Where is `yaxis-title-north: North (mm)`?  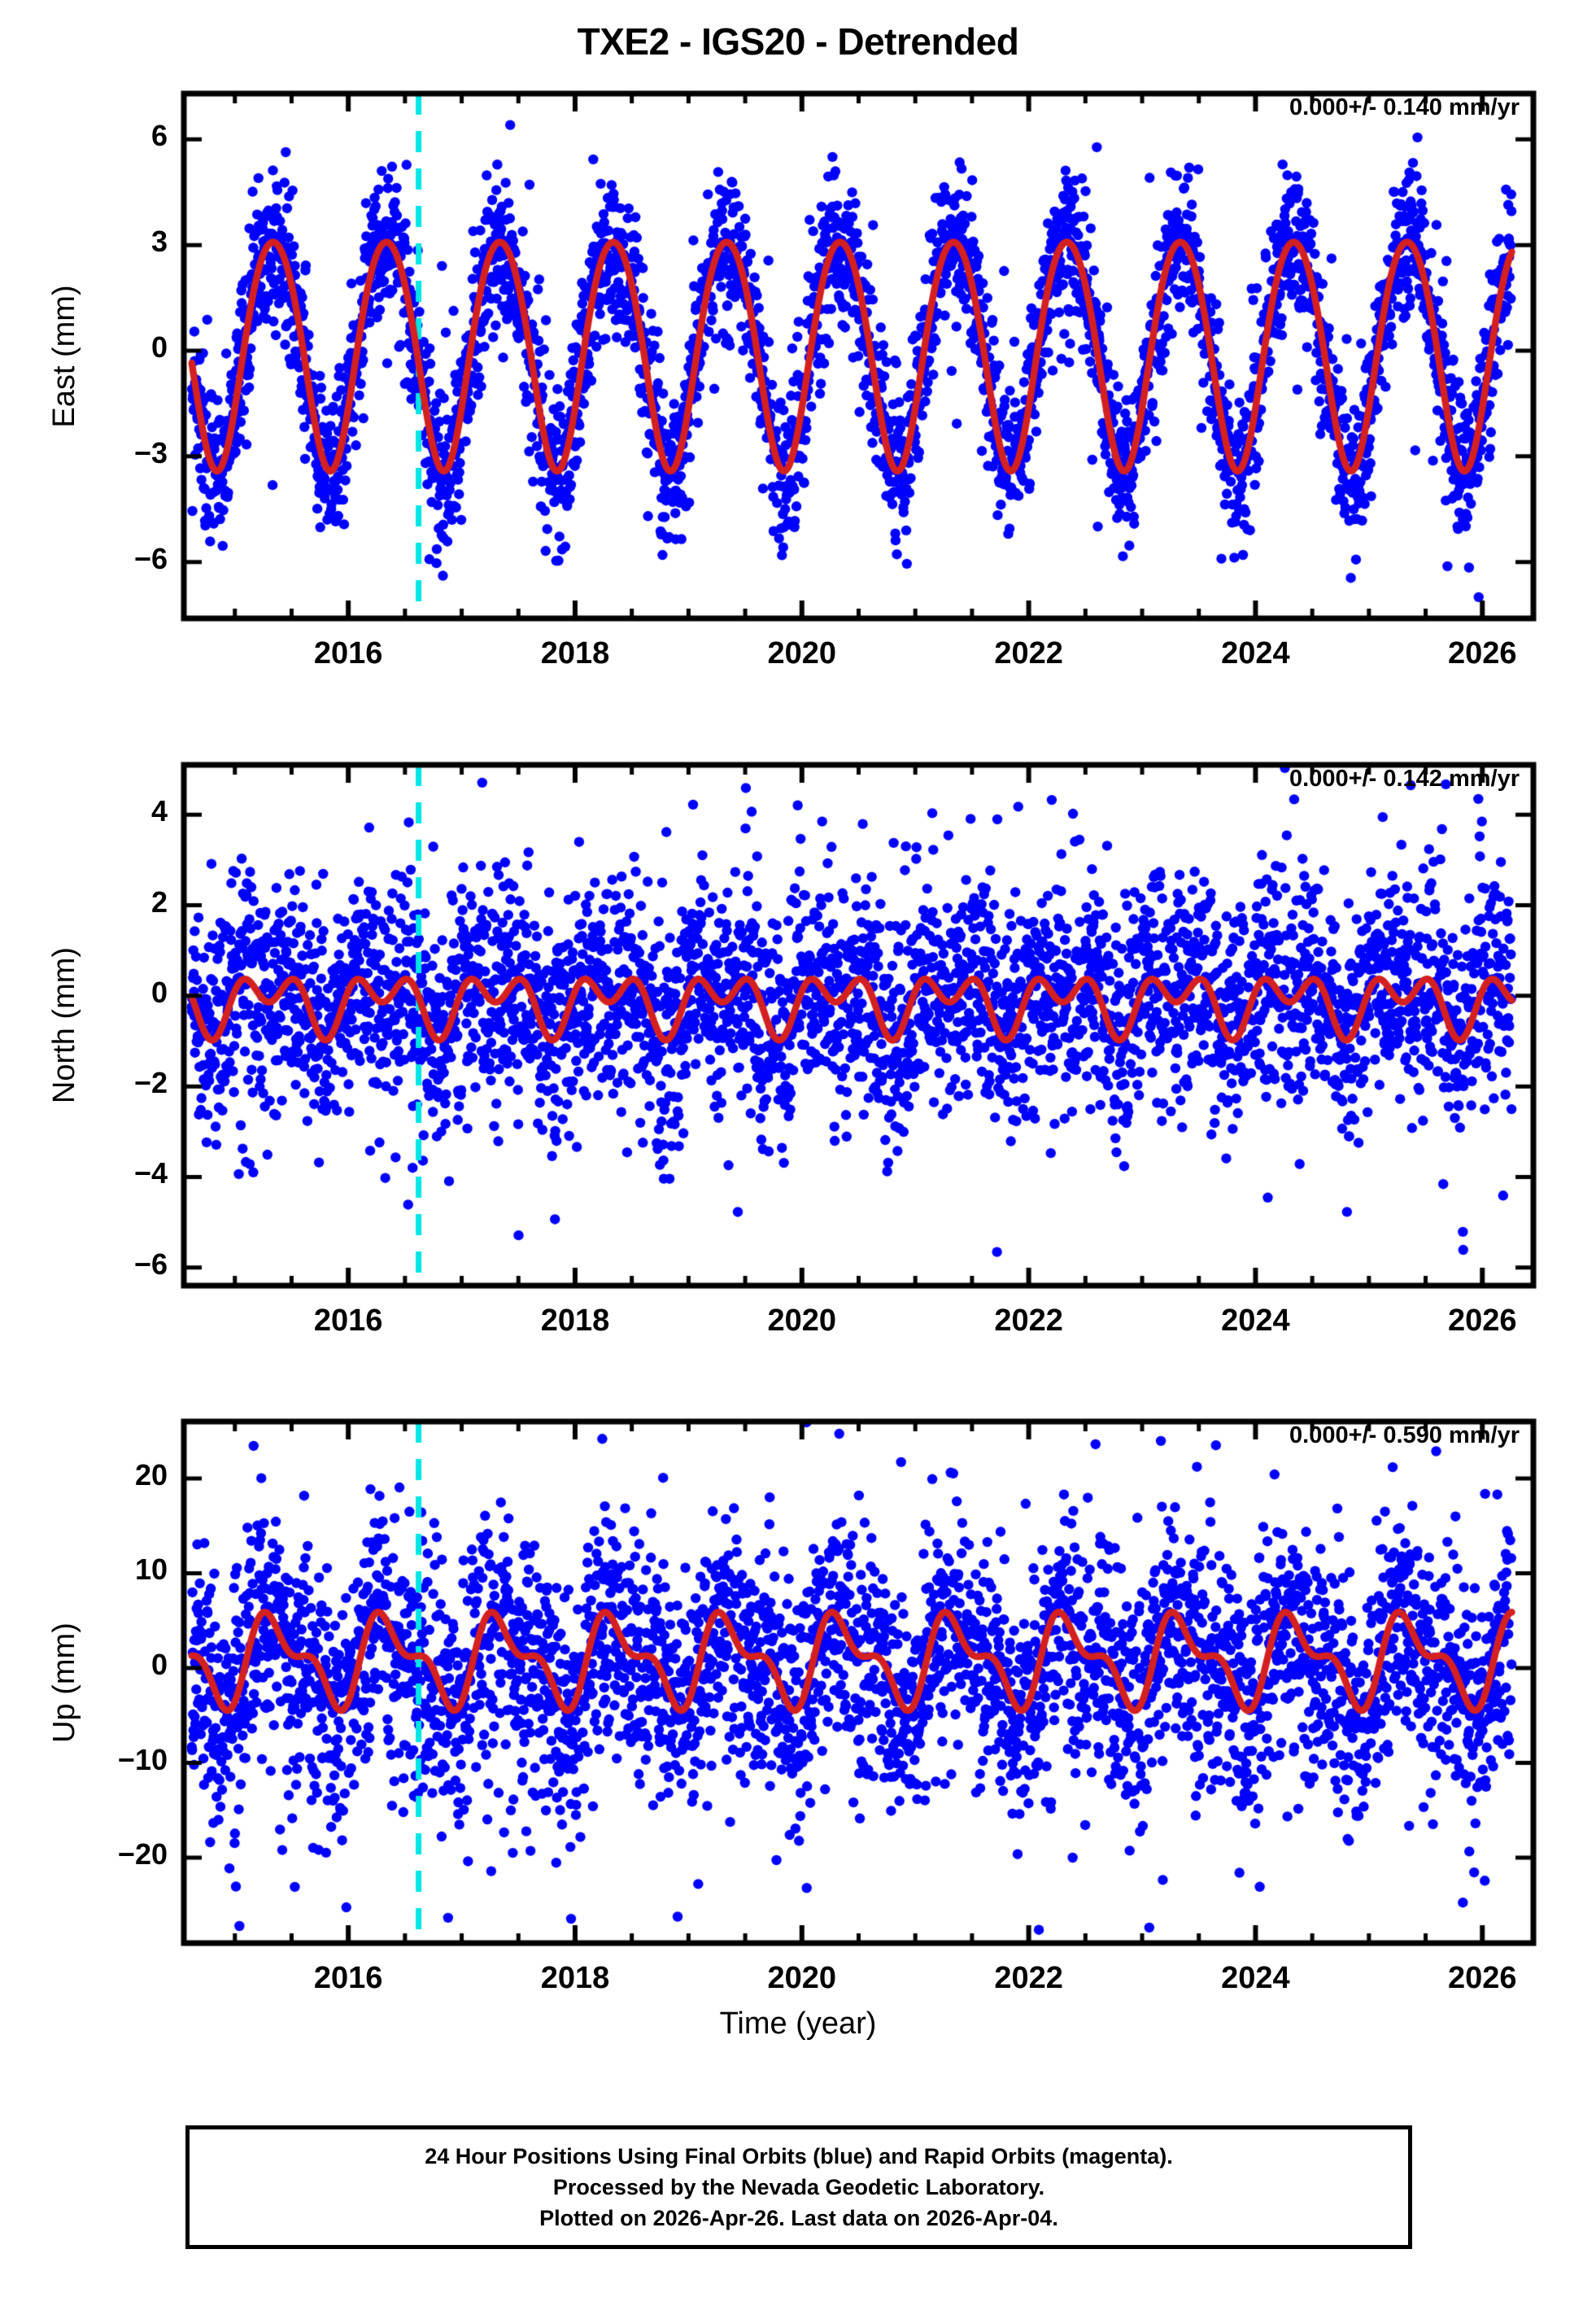 yaxis-title-north: North (mm) is located at coordinates (64, 1025).